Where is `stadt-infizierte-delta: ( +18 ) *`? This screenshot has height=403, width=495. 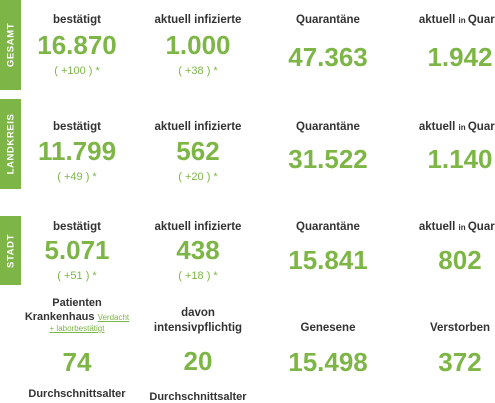 stadt-infizierte-delta: ( +18 ) * is located at coordinates (198, 276).